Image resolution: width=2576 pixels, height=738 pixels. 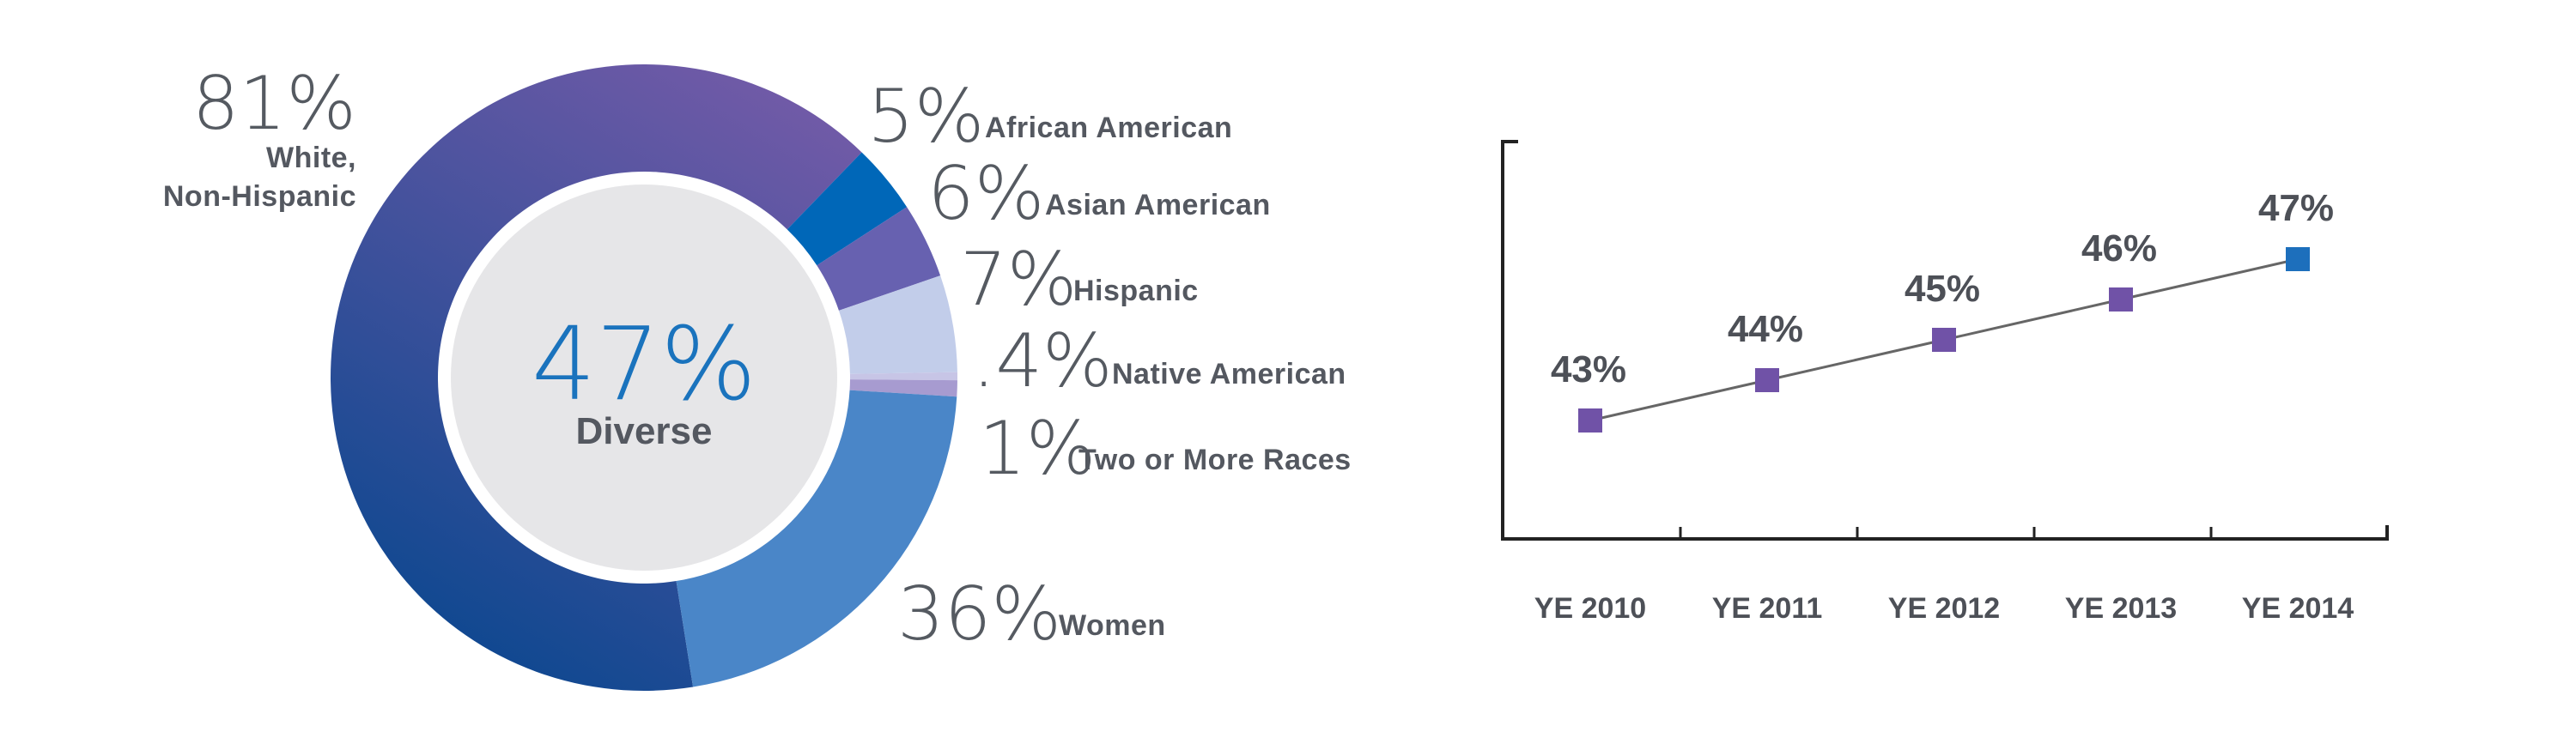 I want to click on donut-slice-two-or-more, so click(x=903, y=388).